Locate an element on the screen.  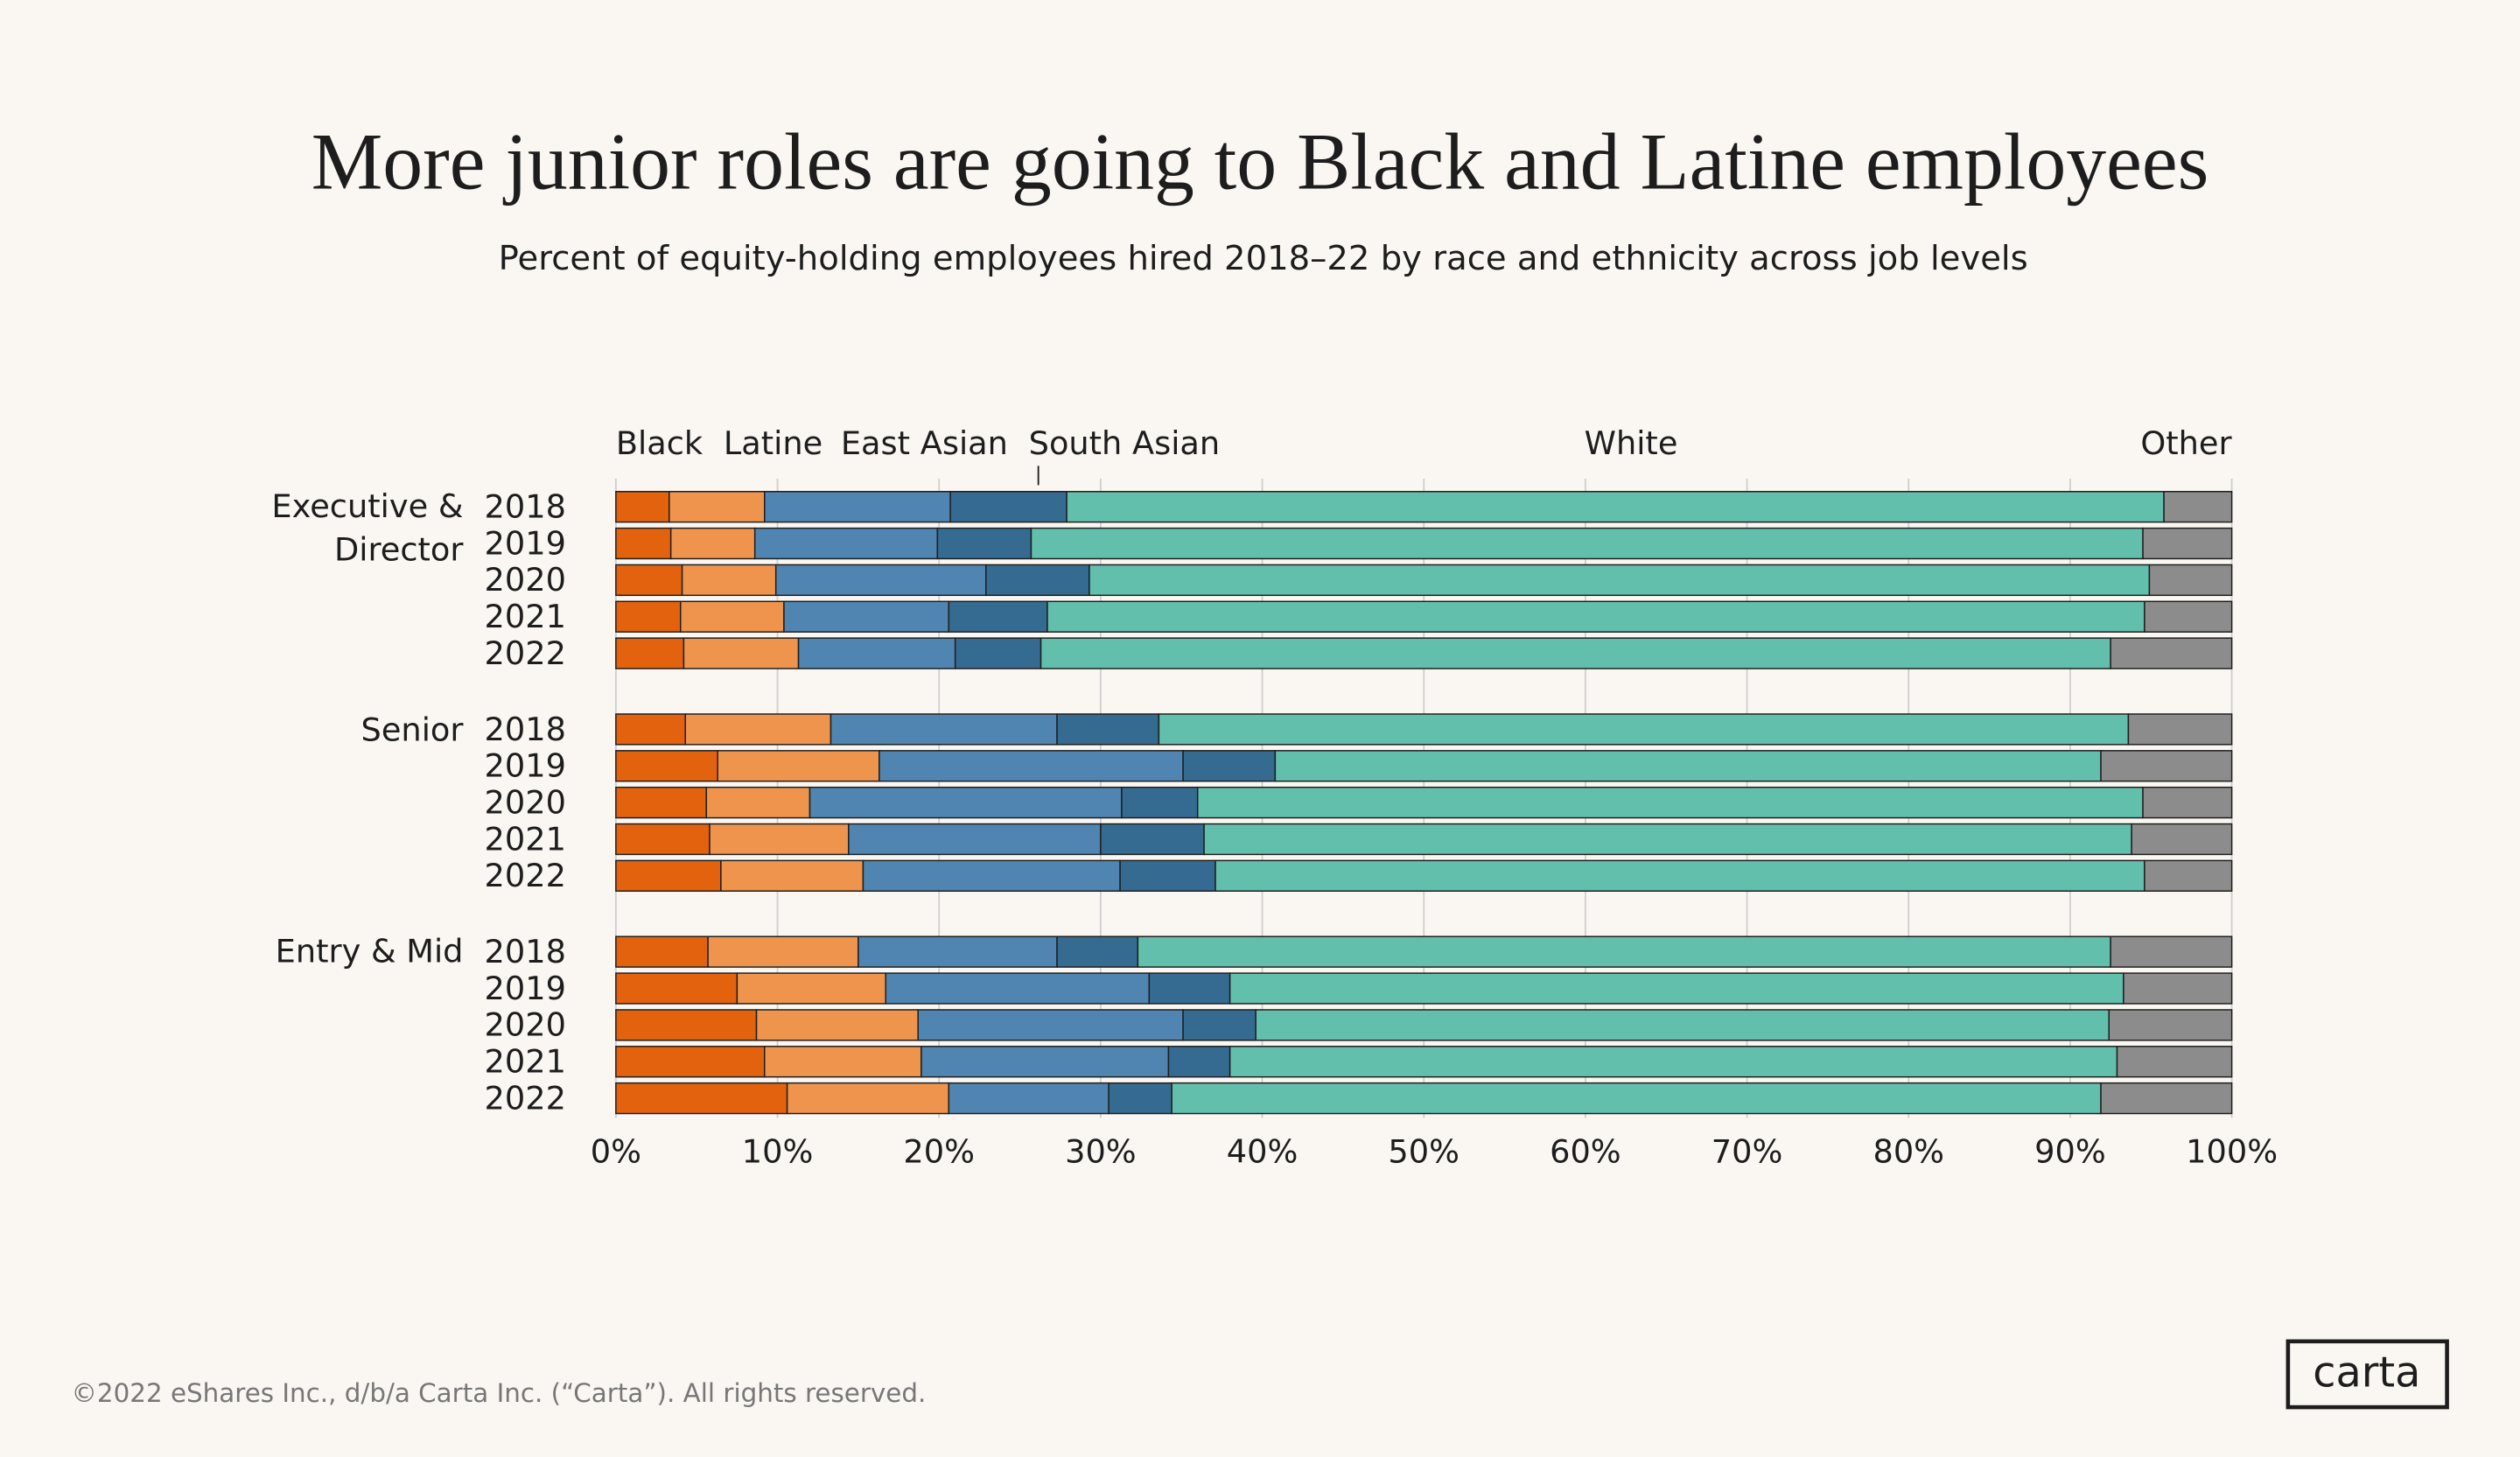
group-label: Senior is located at coordinates (412, 728).